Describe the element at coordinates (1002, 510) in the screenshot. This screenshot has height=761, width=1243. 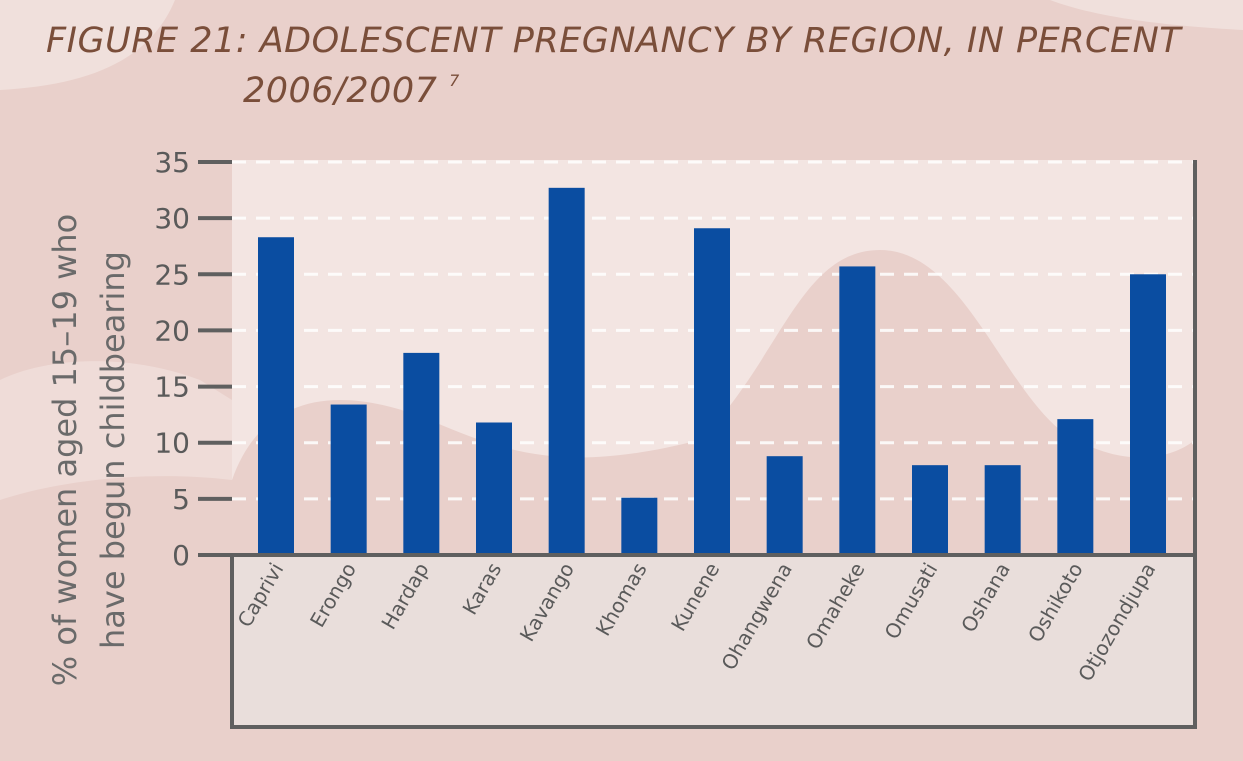
I see `bar-oshana` at that location.